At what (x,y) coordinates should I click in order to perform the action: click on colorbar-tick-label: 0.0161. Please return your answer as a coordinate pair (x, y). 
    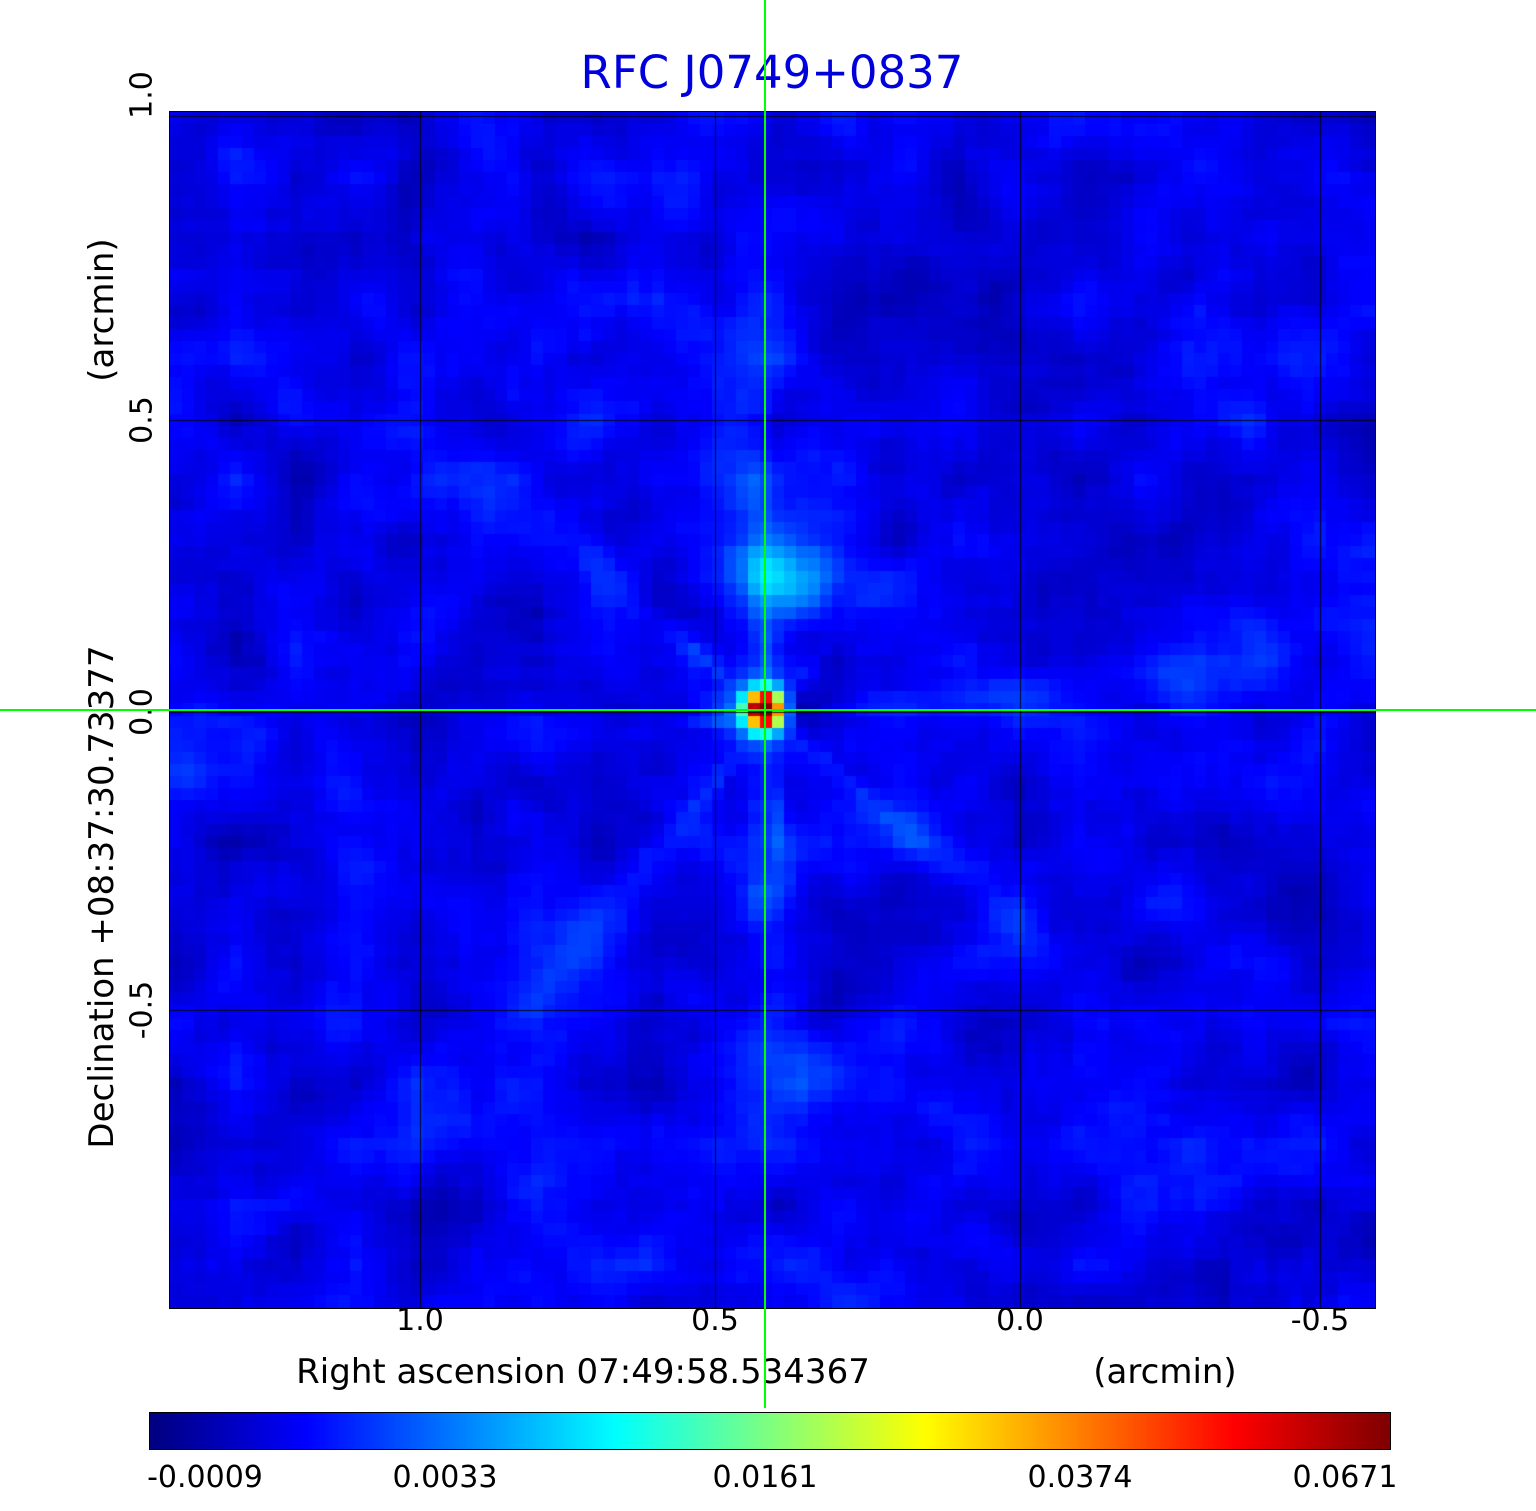
    Looking at the image, I should click on (765, 1477).